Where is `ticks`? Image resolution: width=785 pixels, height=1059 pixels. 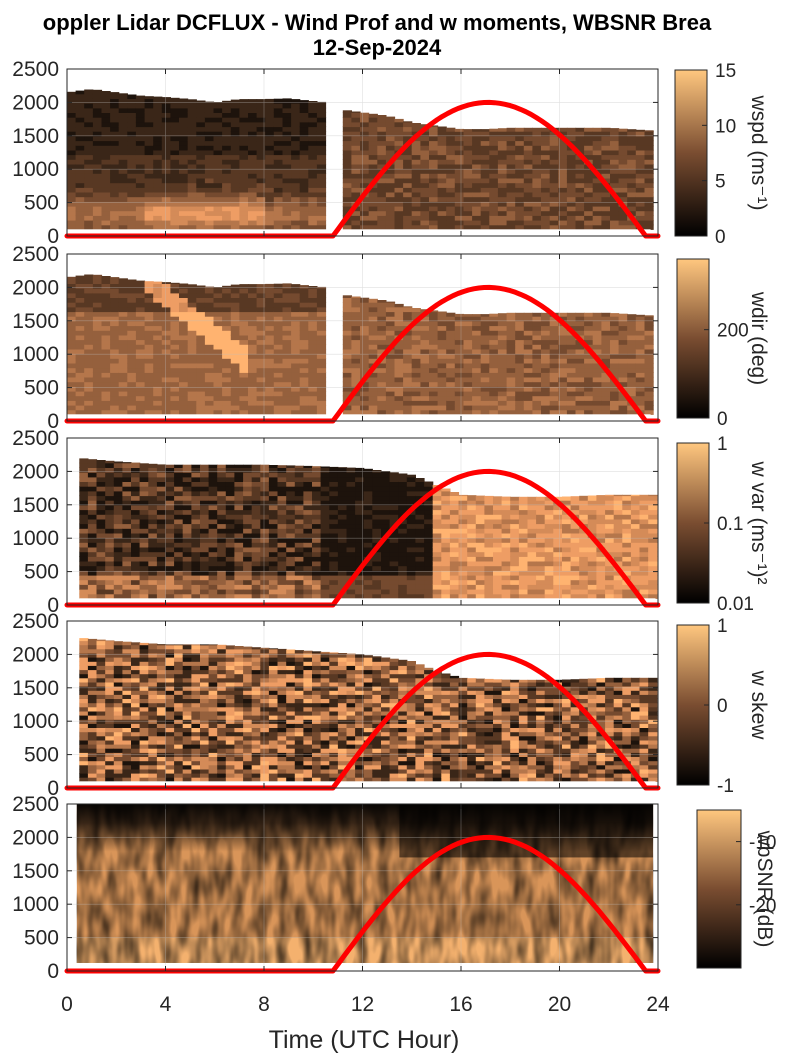 ticks is located at coordinates (362, 152).